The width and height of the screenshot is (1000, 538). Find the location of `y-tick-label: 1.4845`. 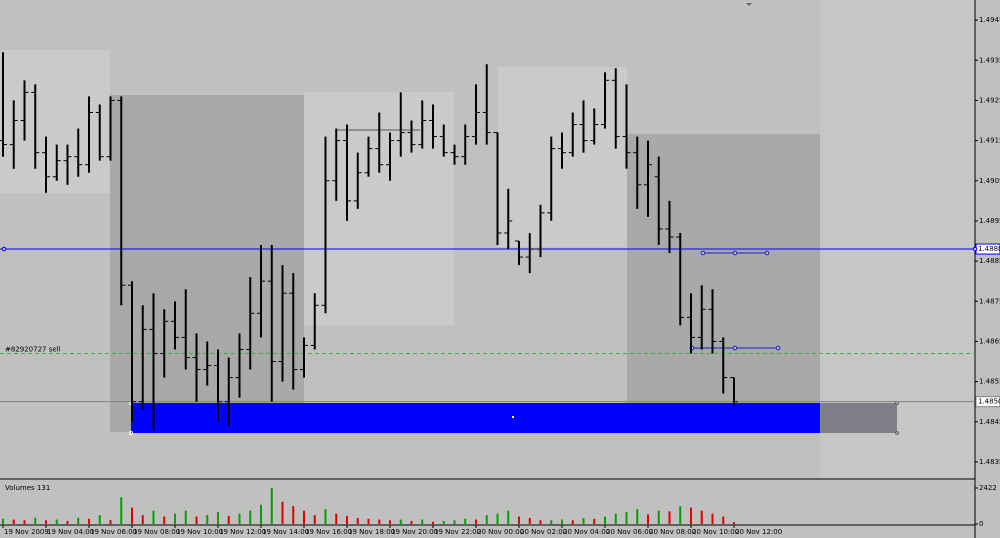

y-tick-label: 1.4845 is located at coordinates (989, 422).